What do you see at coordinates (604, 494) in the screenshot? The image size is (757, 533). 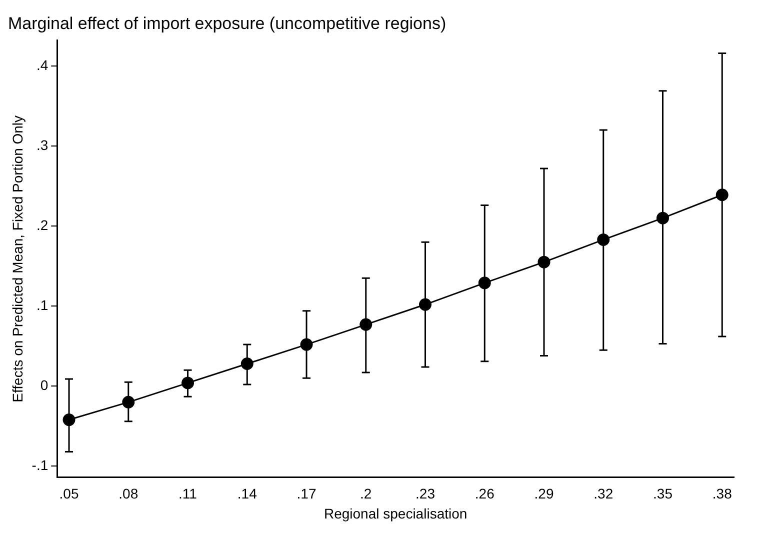 I see `x-tick-label: .32` at bounding box center [604, 494].